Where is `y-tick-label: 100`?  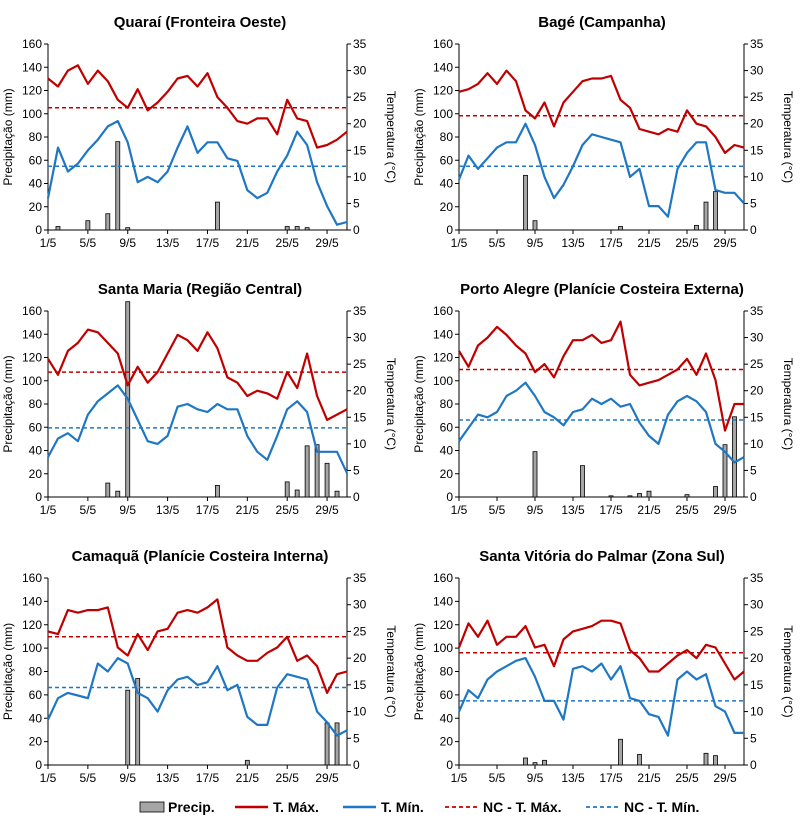 y-tick-label: 100 is located at coordinates (32, 114).